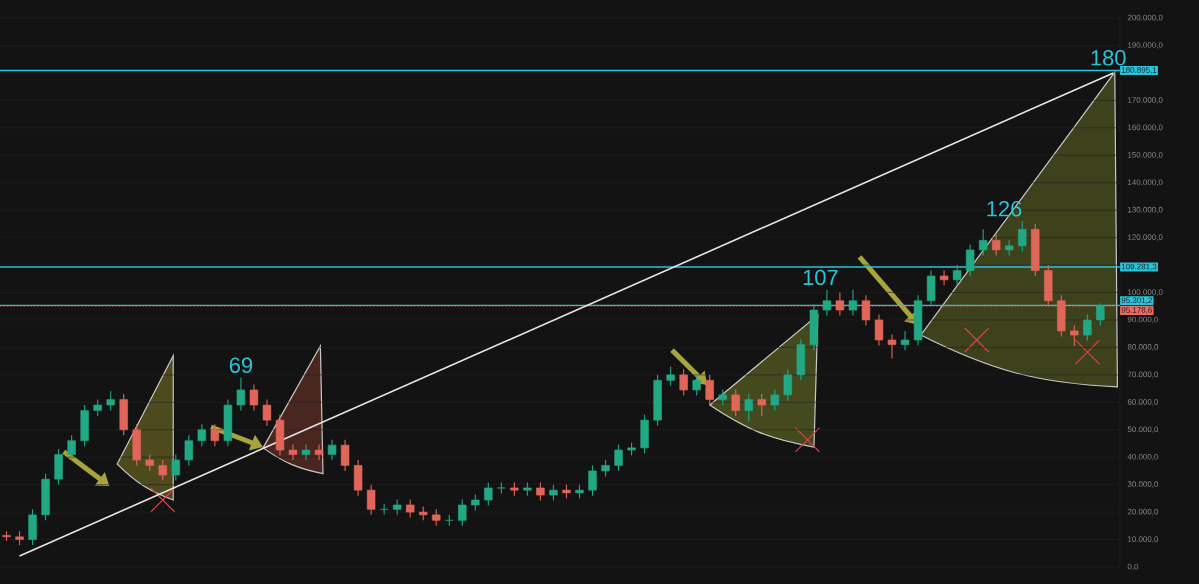  What do you see at coordinates (820, 277) in the screenshot?
I see `annotation: 107` at bounding box center [820, 277].